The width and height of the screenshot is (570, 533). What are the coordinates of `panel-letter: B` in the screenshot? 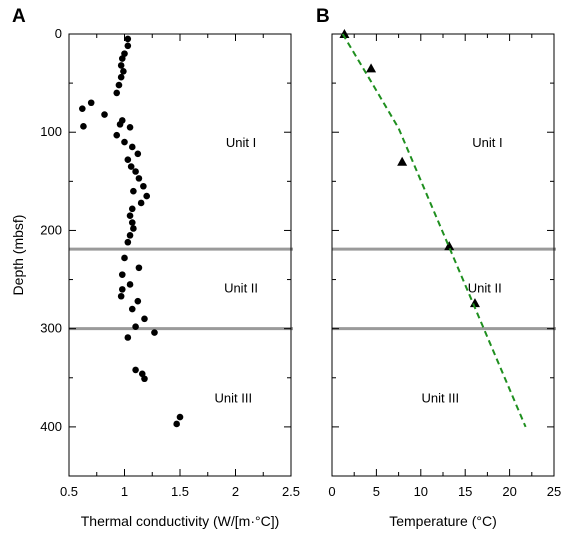 It's located at (323, 16).